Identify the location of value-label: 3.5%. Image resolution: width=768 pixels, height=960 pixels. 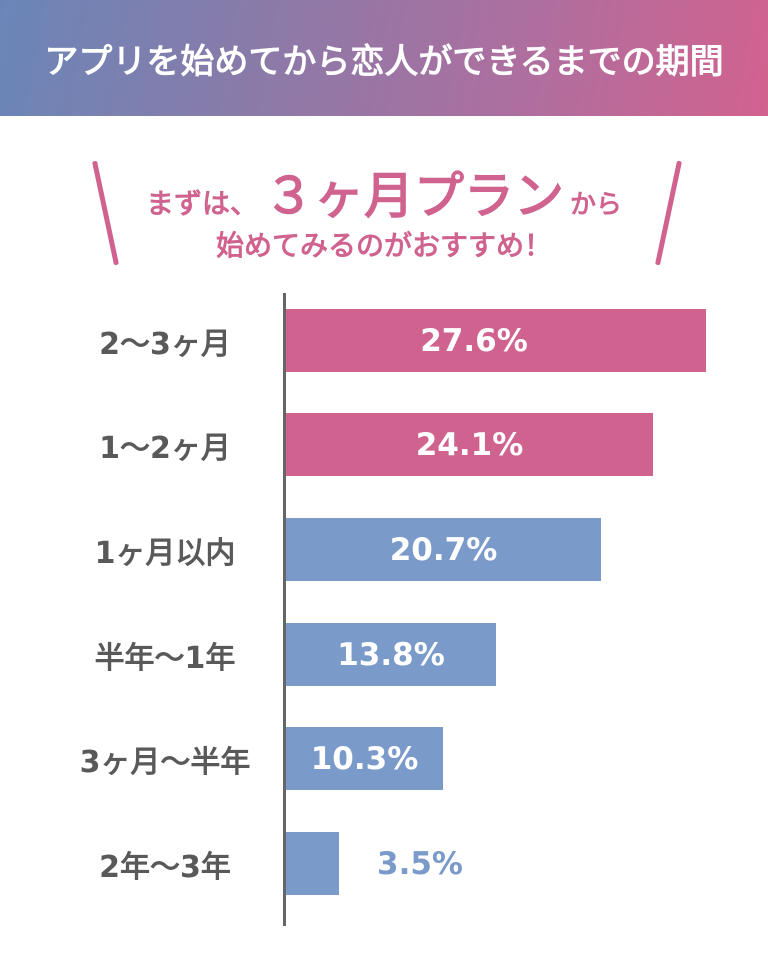
(420, 863).